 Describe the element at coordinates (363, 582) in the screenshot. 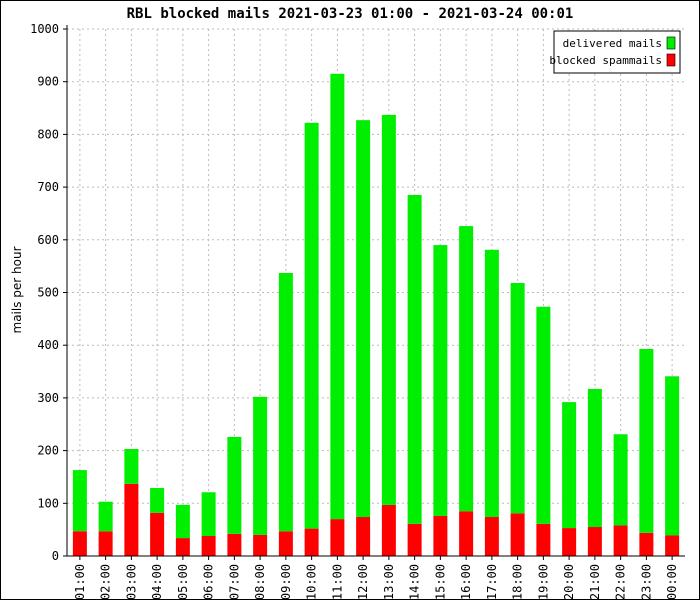

I see `x-tick-label: 12:00` at that location.